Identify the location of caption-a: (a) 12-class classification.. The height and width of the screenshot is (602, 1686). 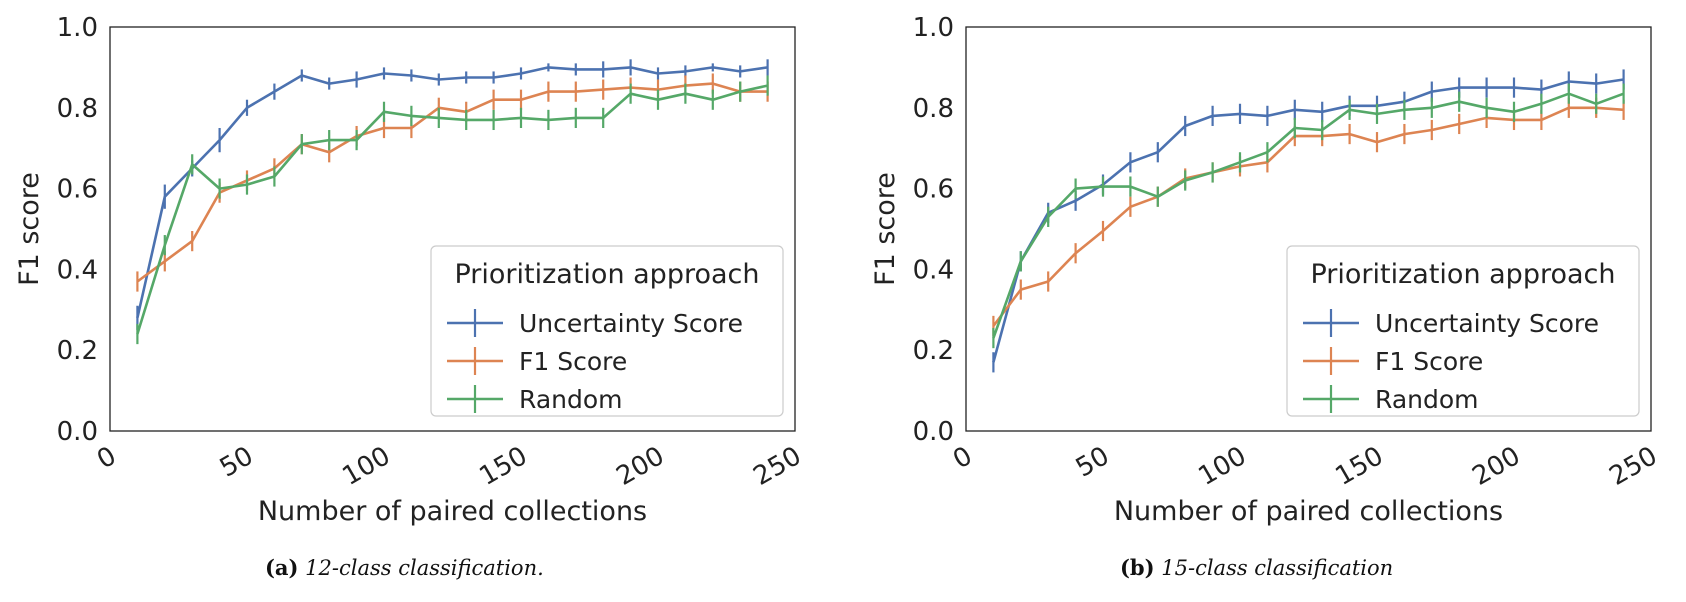
(404, 567).